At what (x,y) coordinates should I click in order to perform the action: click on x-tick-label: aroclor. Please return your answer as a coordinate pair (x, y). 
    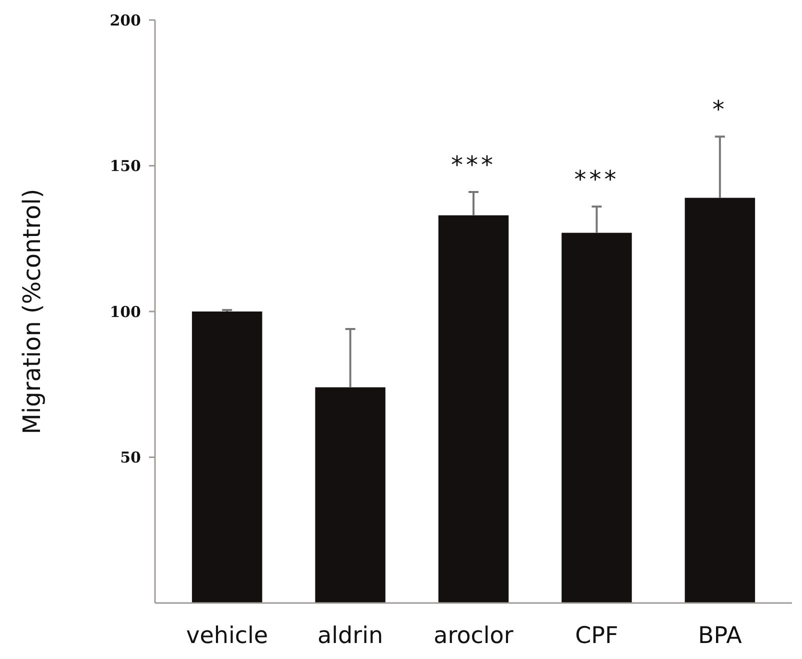
    Looking at the image, I should click on (474, 636).